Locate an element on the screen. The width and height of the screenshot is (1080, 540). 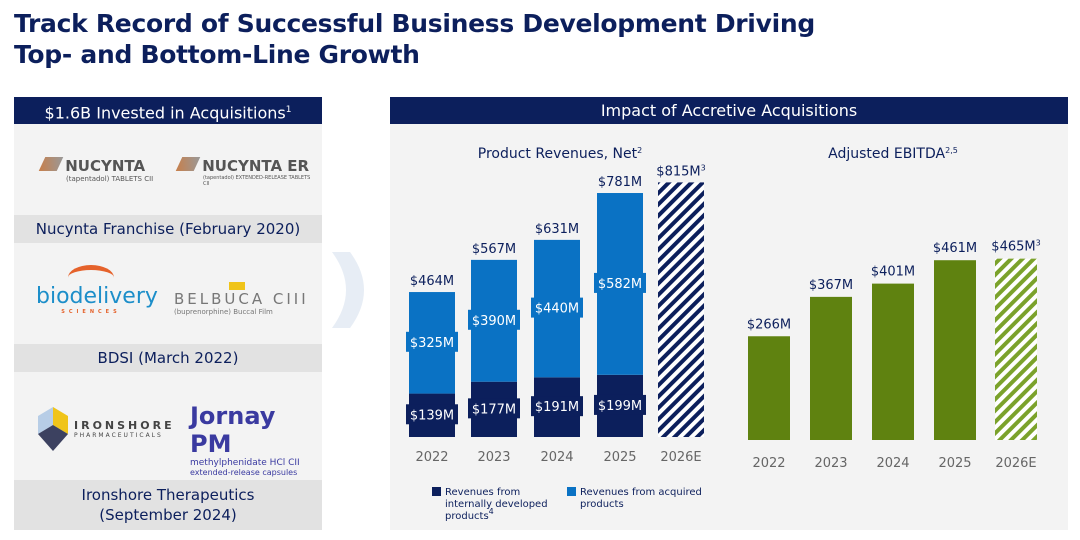
data-label-ebitda: $367M is located at coordinates (831, 285).